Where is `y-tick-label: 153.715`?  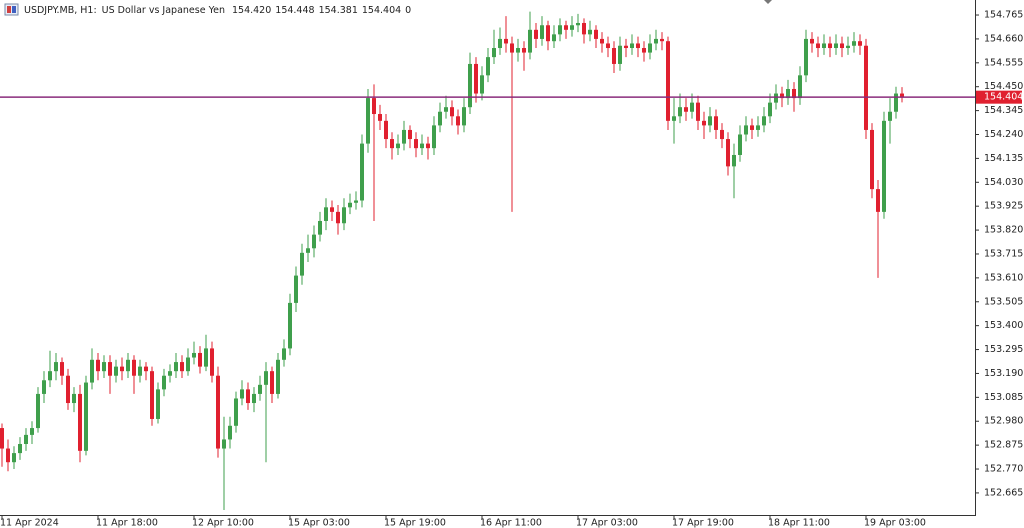
y-tick-label: 153.715 is located at coordinates (1003, 253).